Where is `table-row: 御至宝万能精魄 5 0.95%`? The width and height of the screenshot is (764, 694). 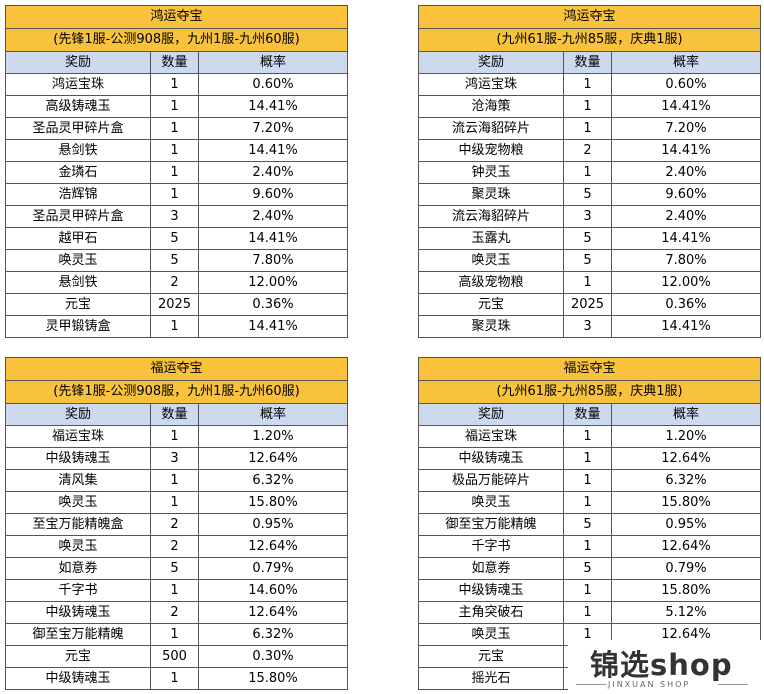
table-row: 御至宝万能精魄 5 0.95% is located at coordinates (589, 524).